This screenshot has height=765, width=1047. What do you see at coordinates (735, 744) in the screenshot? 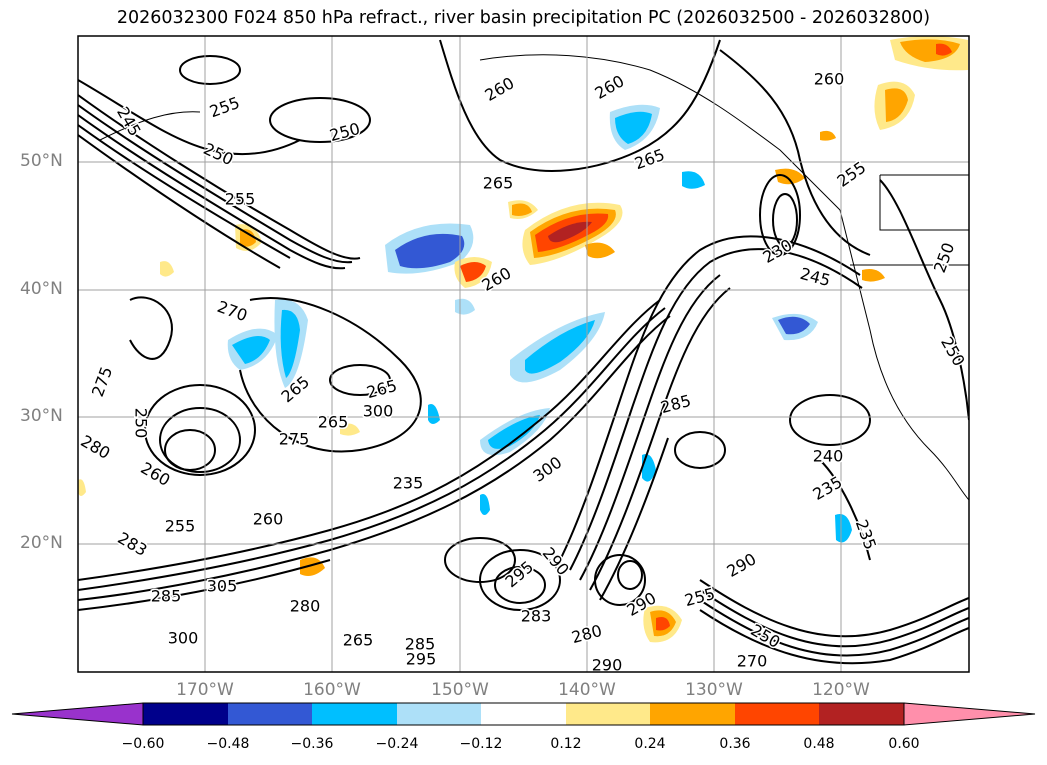
I see `colorbar-tick: 0.36` at bounding box center [735, 744].